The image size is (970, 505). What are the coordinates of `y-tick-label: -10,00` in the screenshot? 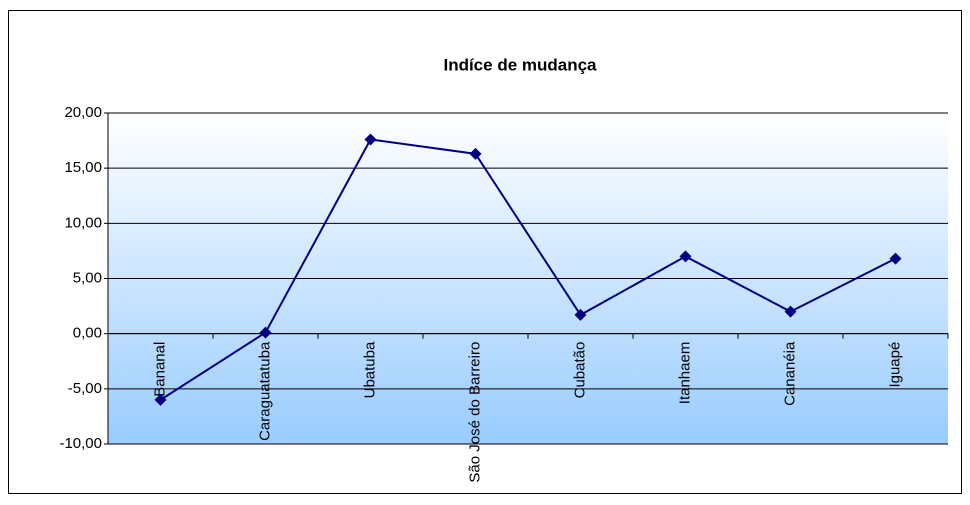 It's located at (80, 443).